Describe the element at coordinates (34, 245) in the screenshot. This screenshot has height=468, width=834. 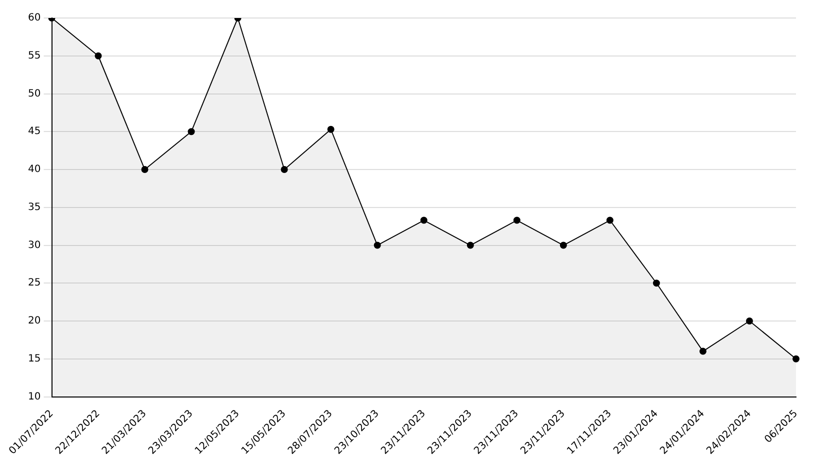
I see `y-tick-label: 30` at that location.